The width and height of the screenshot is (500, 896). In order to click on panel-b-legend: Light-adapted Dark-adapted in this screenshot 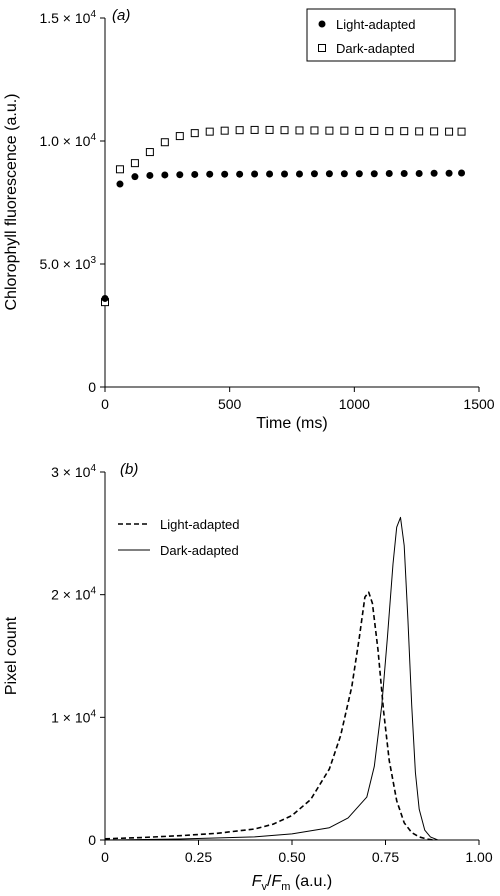, I will do `click(179, 537)`.